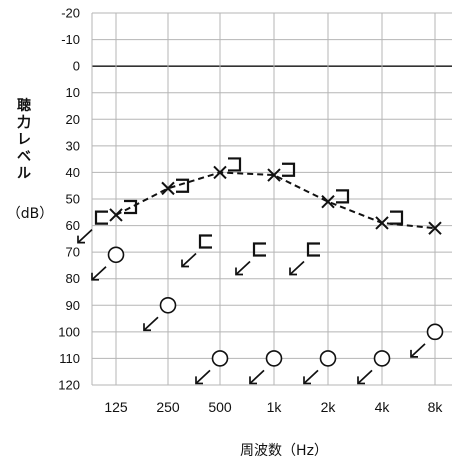 The image size is (457, 463). What do you see at coordinates (24, 157) in the screenshot?
I see `y-label-char: ベ` at bounding box center [24, 157].